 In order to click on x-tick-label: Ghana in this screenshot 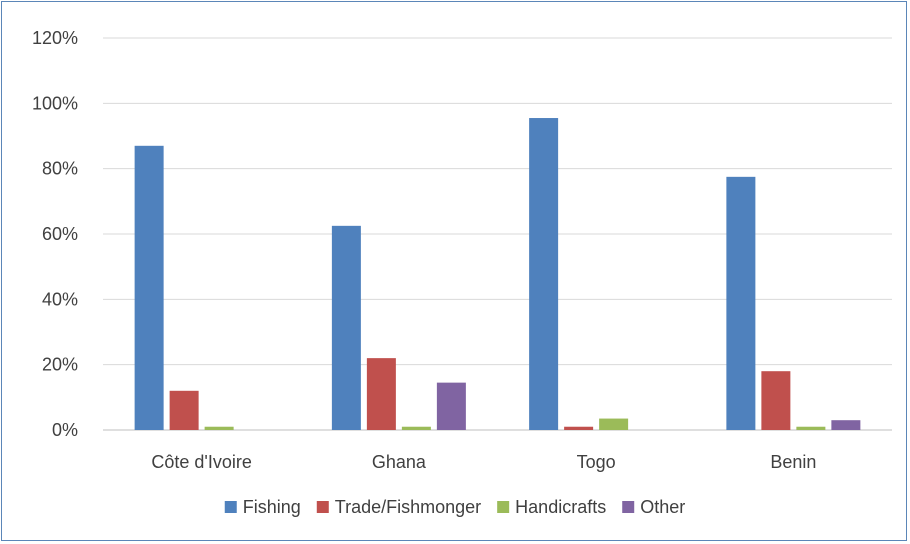, I will do `click(399, 462)`.